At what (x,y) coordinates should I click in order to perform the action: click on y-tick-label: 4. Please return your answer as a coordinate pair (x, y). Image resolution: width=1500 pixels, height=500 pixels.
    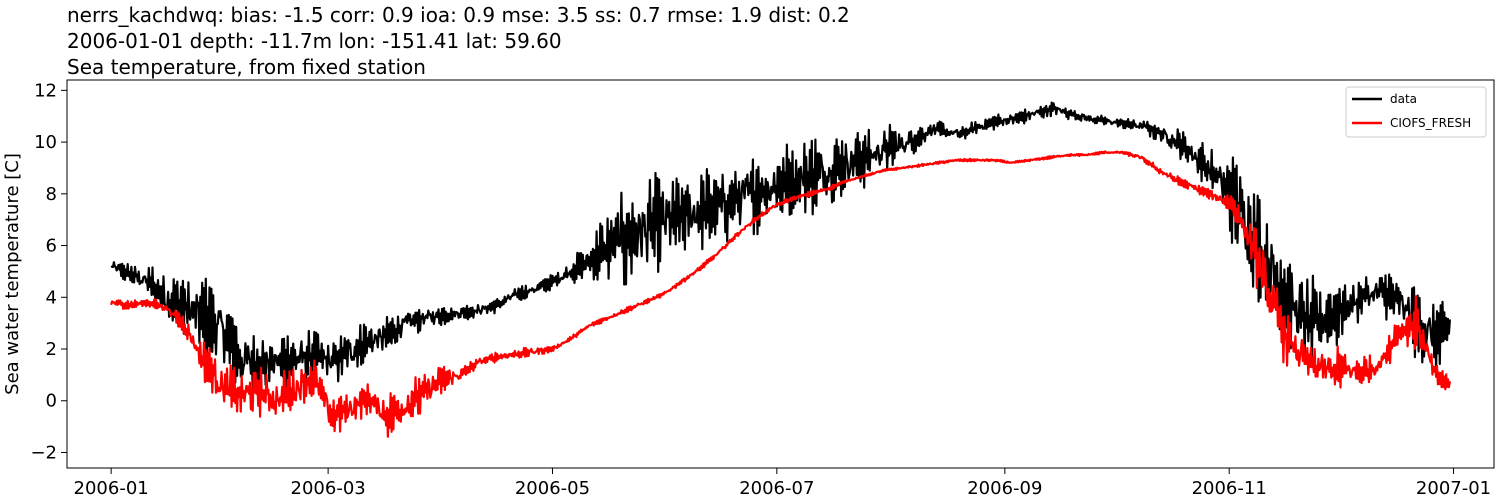
    Looking at the image, I should click on (51, 297).